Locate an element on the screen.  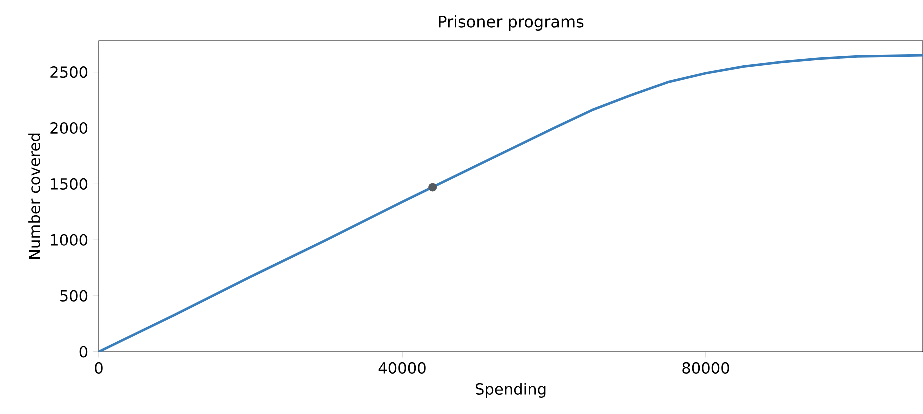
x-tick-label: 80000 is located at coordinates (706, 368).